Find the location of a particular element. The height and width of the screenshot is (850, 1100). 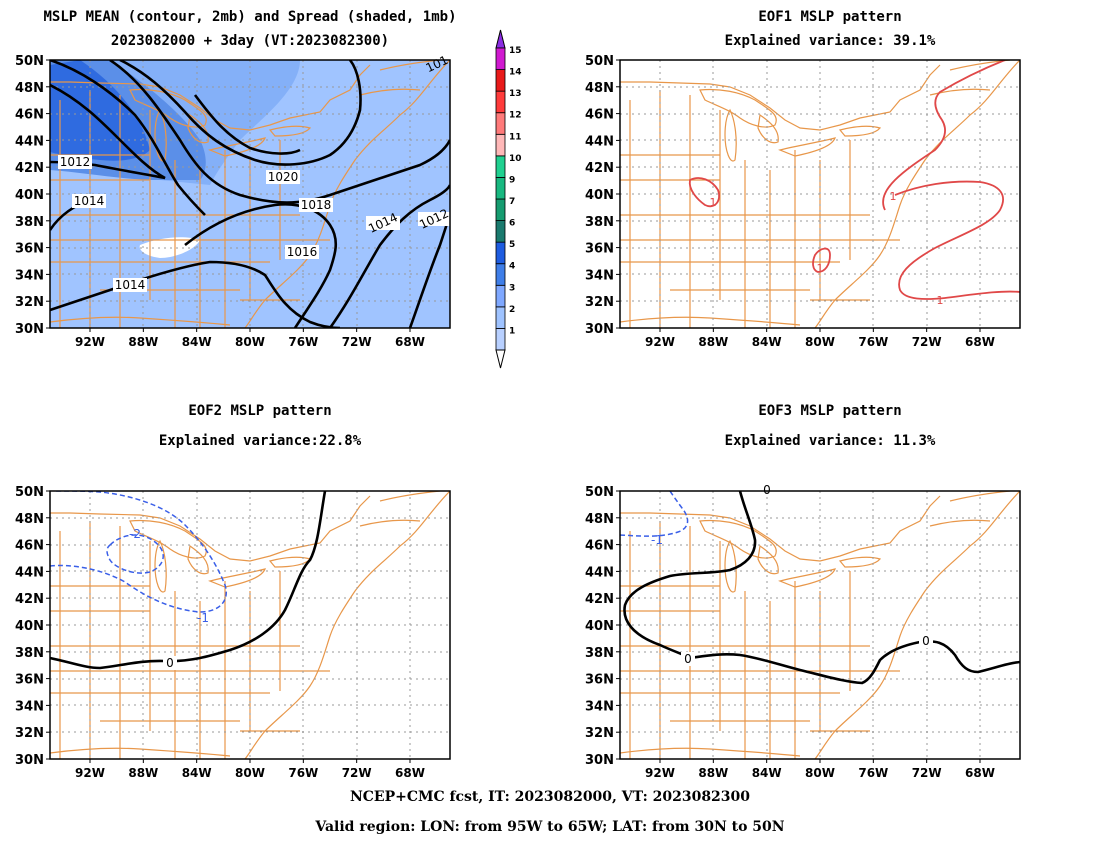

eof2-contour-neg1 is located at coordinates (138, 552).